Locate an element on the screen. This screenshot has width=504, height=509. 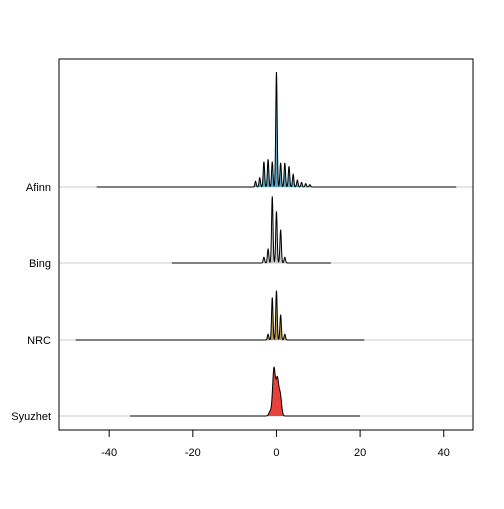
ylabel-bing: Bing is located at coordinates (40, 264).